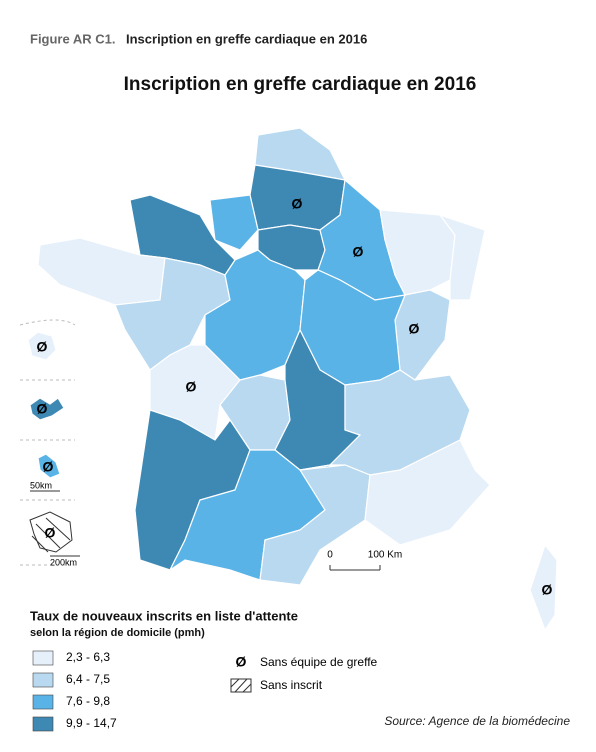 The image size is (596, 752). Describe the element at coordinates (74, 691) in the screenshot. I see `legend: 2,3 - 6,3 6,4 - 7,5 7,6 - 9,8 9,9 - 14,7` at that location.